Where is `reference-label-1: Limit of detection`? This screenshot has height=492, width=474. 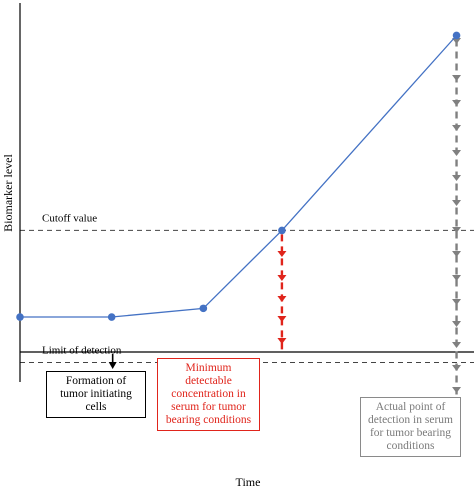
reference-label-1: Limit of detection is located at coordinates (82, 351).